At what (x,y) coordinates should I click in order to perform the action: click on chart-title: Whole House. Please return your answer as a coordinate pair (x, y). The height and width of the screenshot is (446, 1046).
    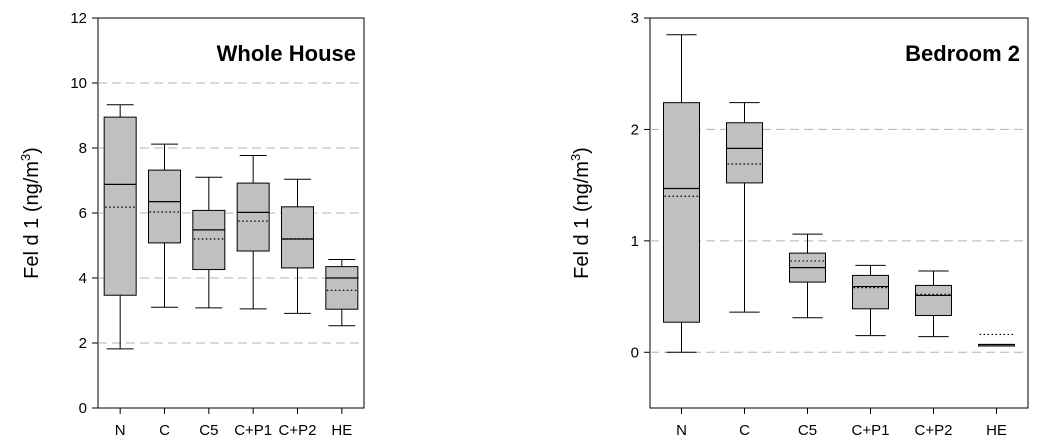
    Looking at the image, I should click on (286, 53).